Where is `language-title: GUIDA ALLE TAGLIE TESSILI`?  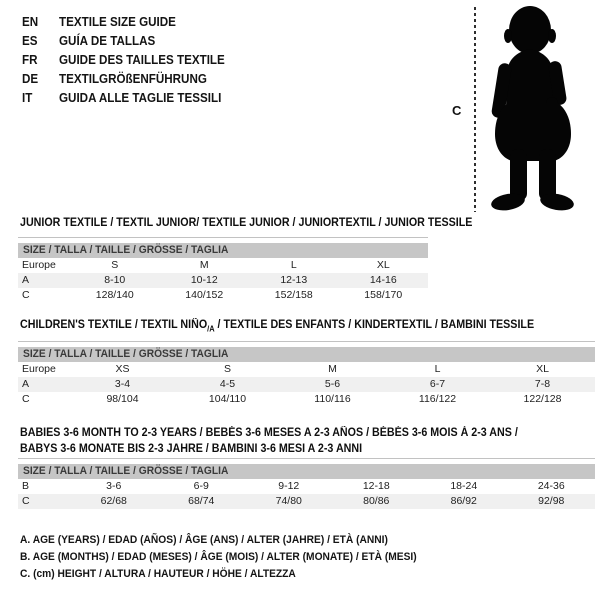
language-title: GUIDA ALLE TAGLIE TESSILI is located at coordinates (140, 98).